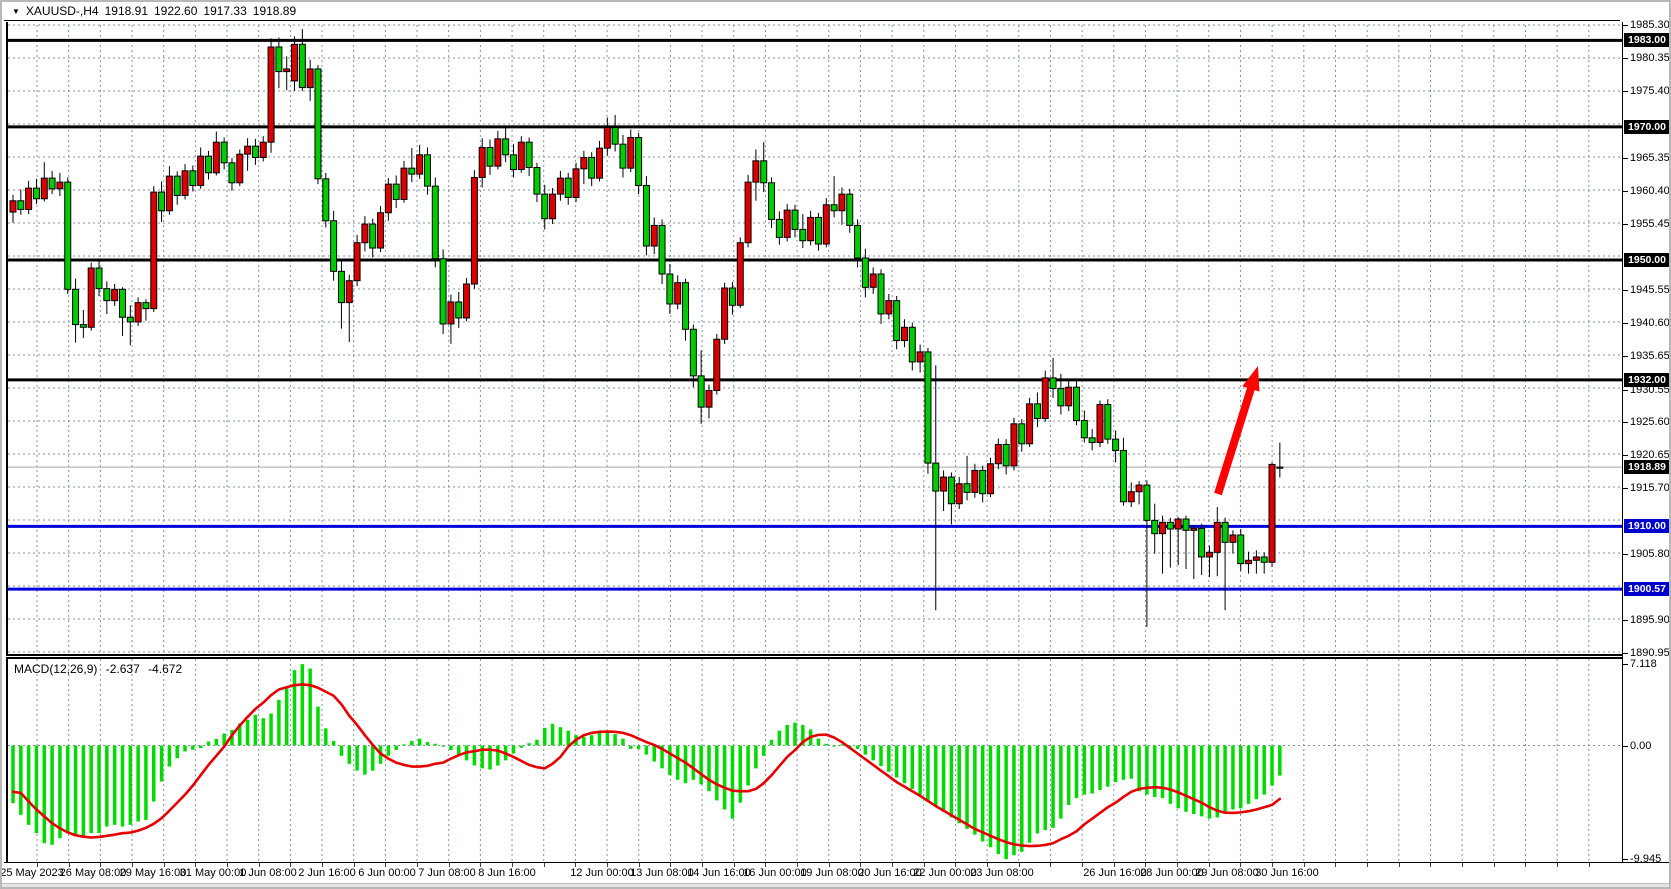 The height and width of the screenshot is (889, 1671). I want to click on price-tick-label: 1920.65, so click(1650, 455).